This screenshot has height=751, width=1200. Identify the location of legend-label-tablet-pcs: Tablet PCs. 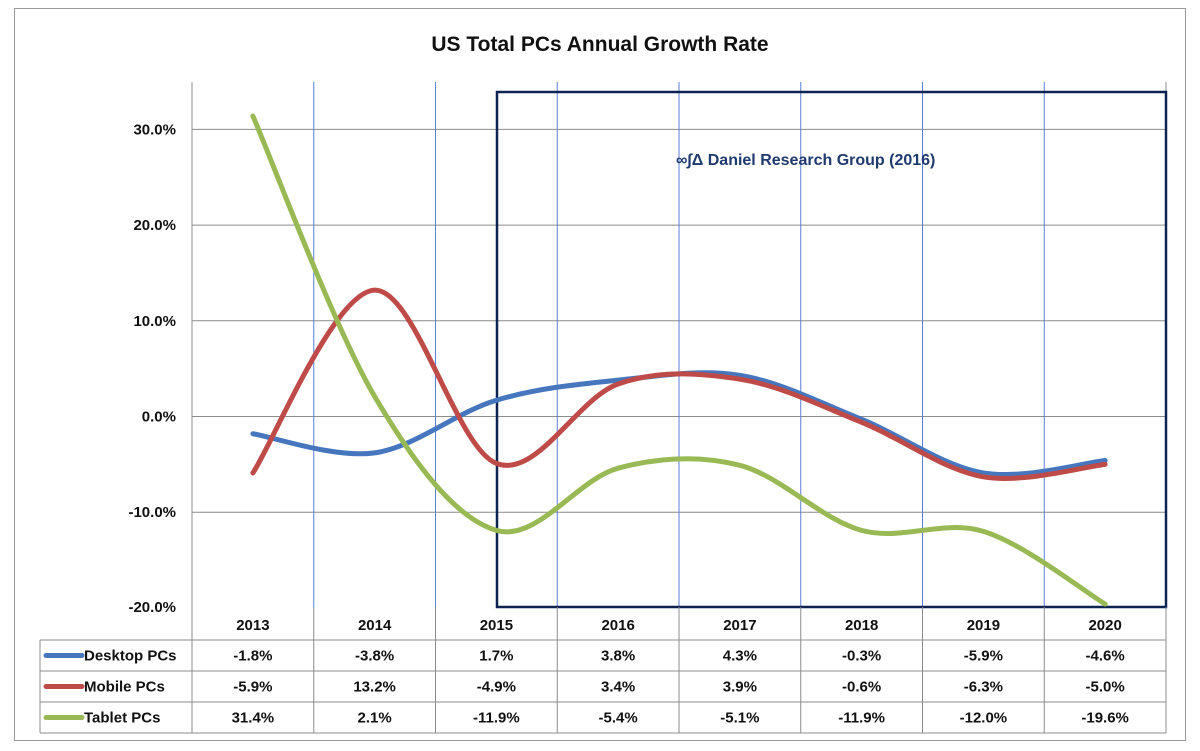
(122, 718).